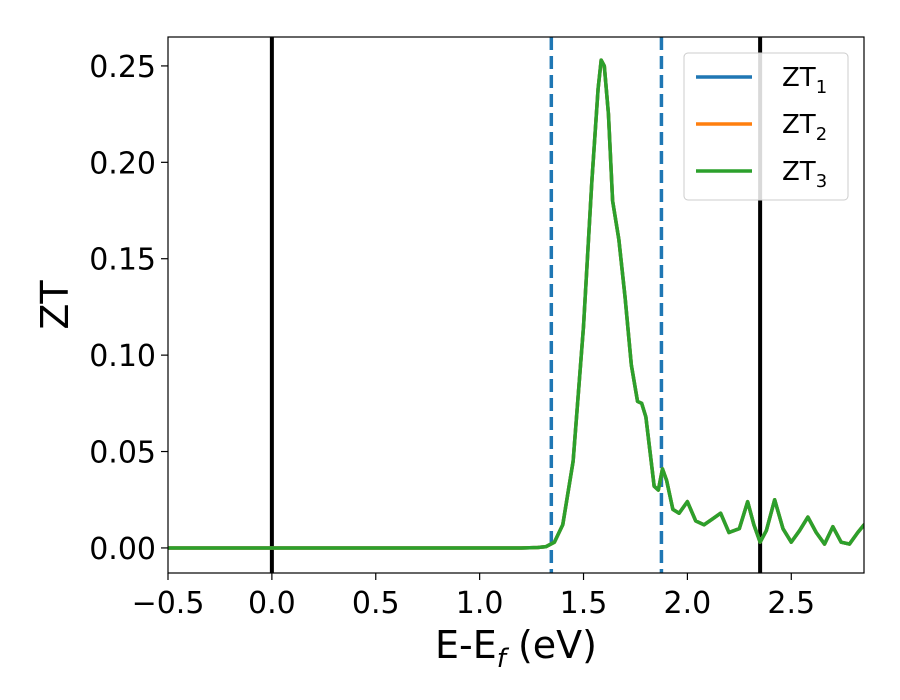 Image resolution: width=900 pixels, height=700 pixels. I want to click on x-tick-label: 2.0, so click(688, 603).